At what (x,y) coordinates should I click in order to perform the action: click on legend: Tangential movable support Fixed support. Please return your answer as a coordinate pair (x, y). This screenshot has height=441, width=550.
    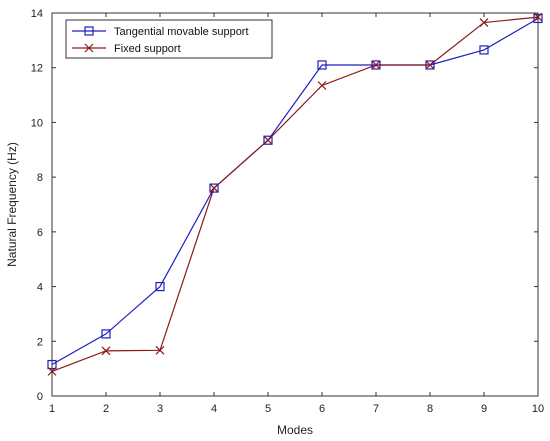
    Looking at the image, I should click on (169, 39).